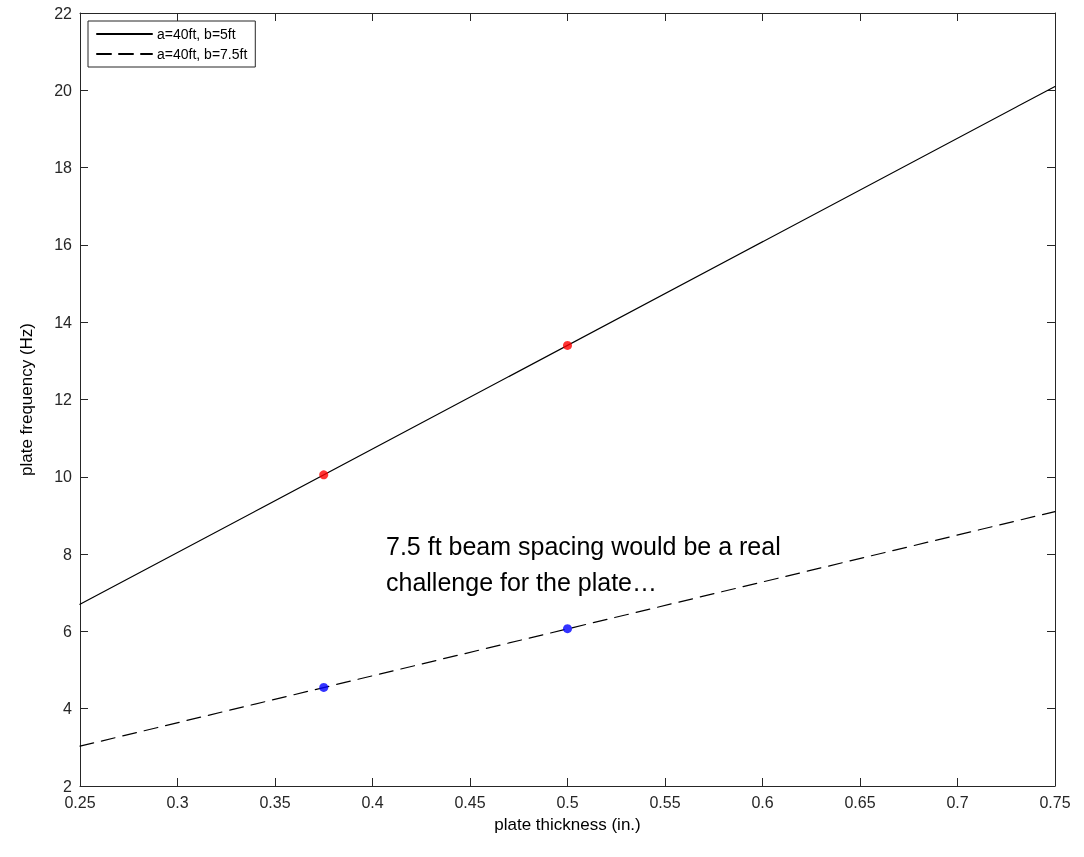 Image resolution: width=1084 pixels, height=857 pixels. I want to click on y-tick-label: 8, so click(68, 554).